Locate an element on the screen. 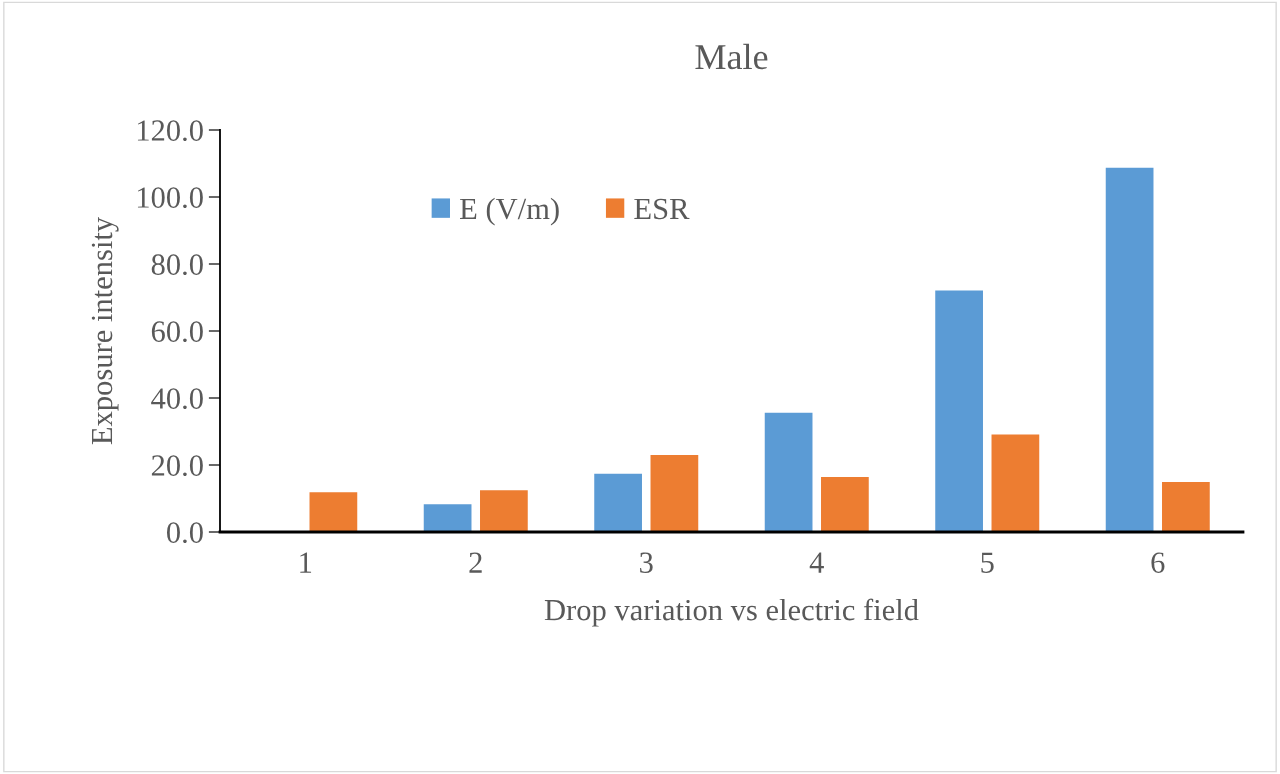 The width and height of the screenshot is (1280, 774). x-tick-label: 5 is located at coordinates (987, 562).